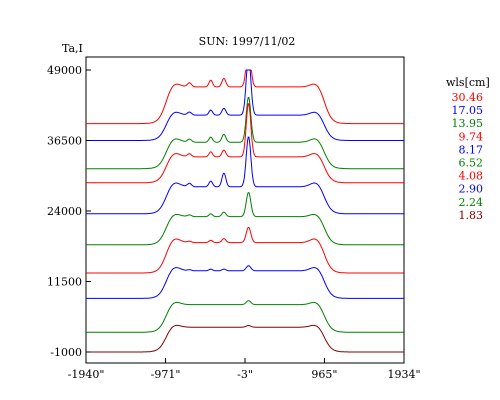  What do you see at coordinates (245, 282) in the screenshot?
I see `series-line-2.90` at bounding box center [245, 282].